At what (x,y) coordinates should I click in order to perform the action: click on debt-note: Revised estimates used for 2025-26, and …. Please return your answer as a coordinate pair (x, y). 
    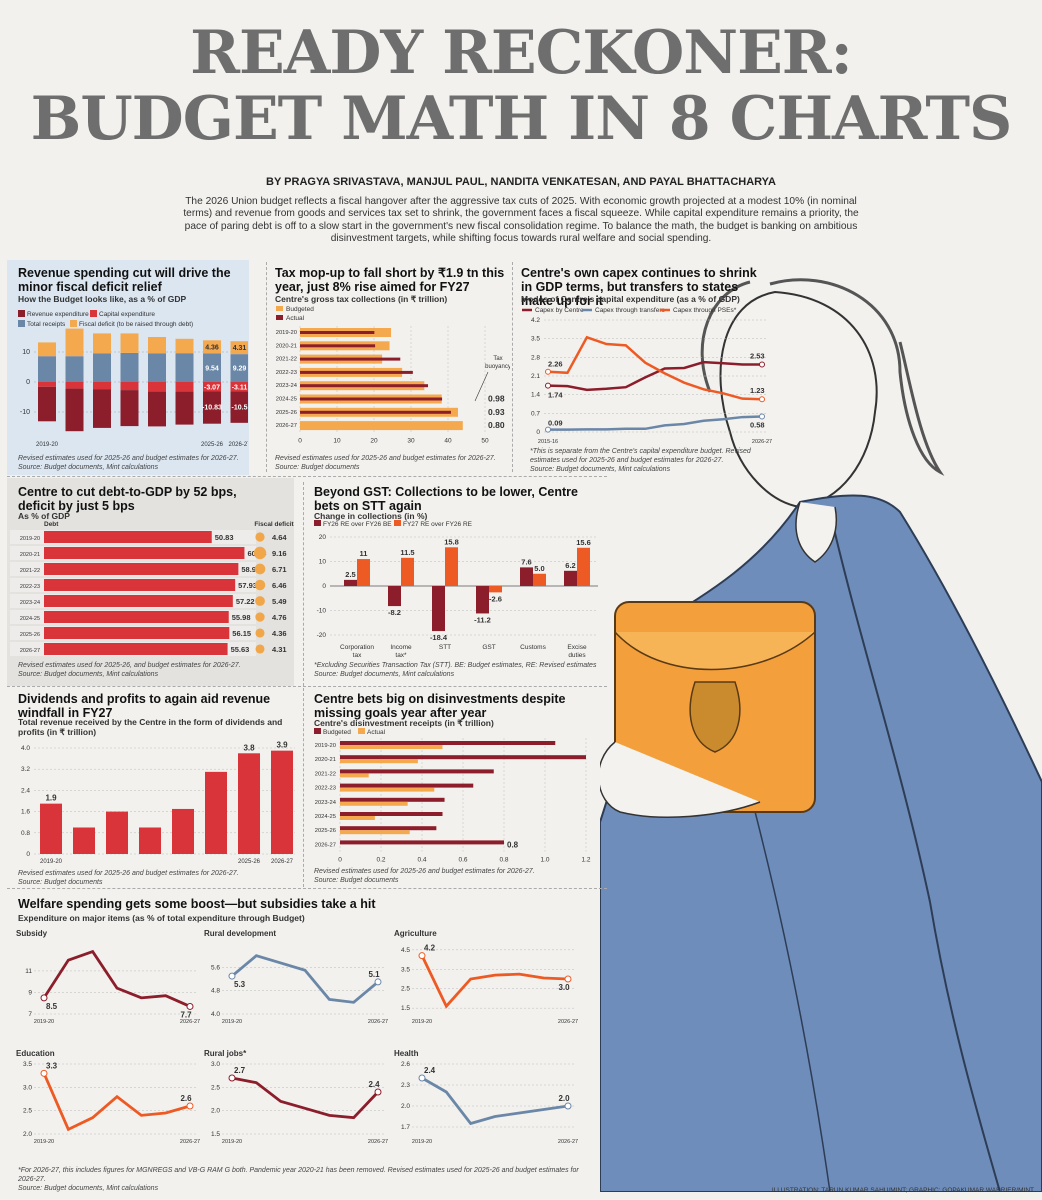
    Looking at the image, I should click on (129, 670).